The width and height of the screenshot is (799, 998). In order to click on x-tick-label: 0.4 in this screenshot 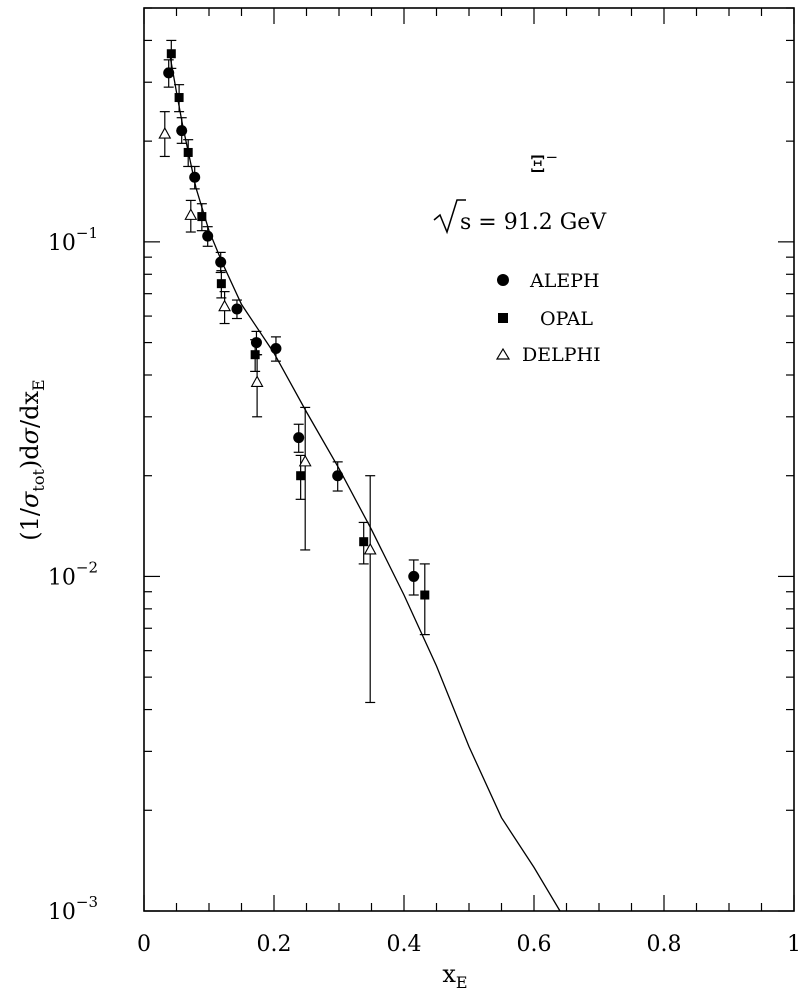, I will do `click(404, 944)`.